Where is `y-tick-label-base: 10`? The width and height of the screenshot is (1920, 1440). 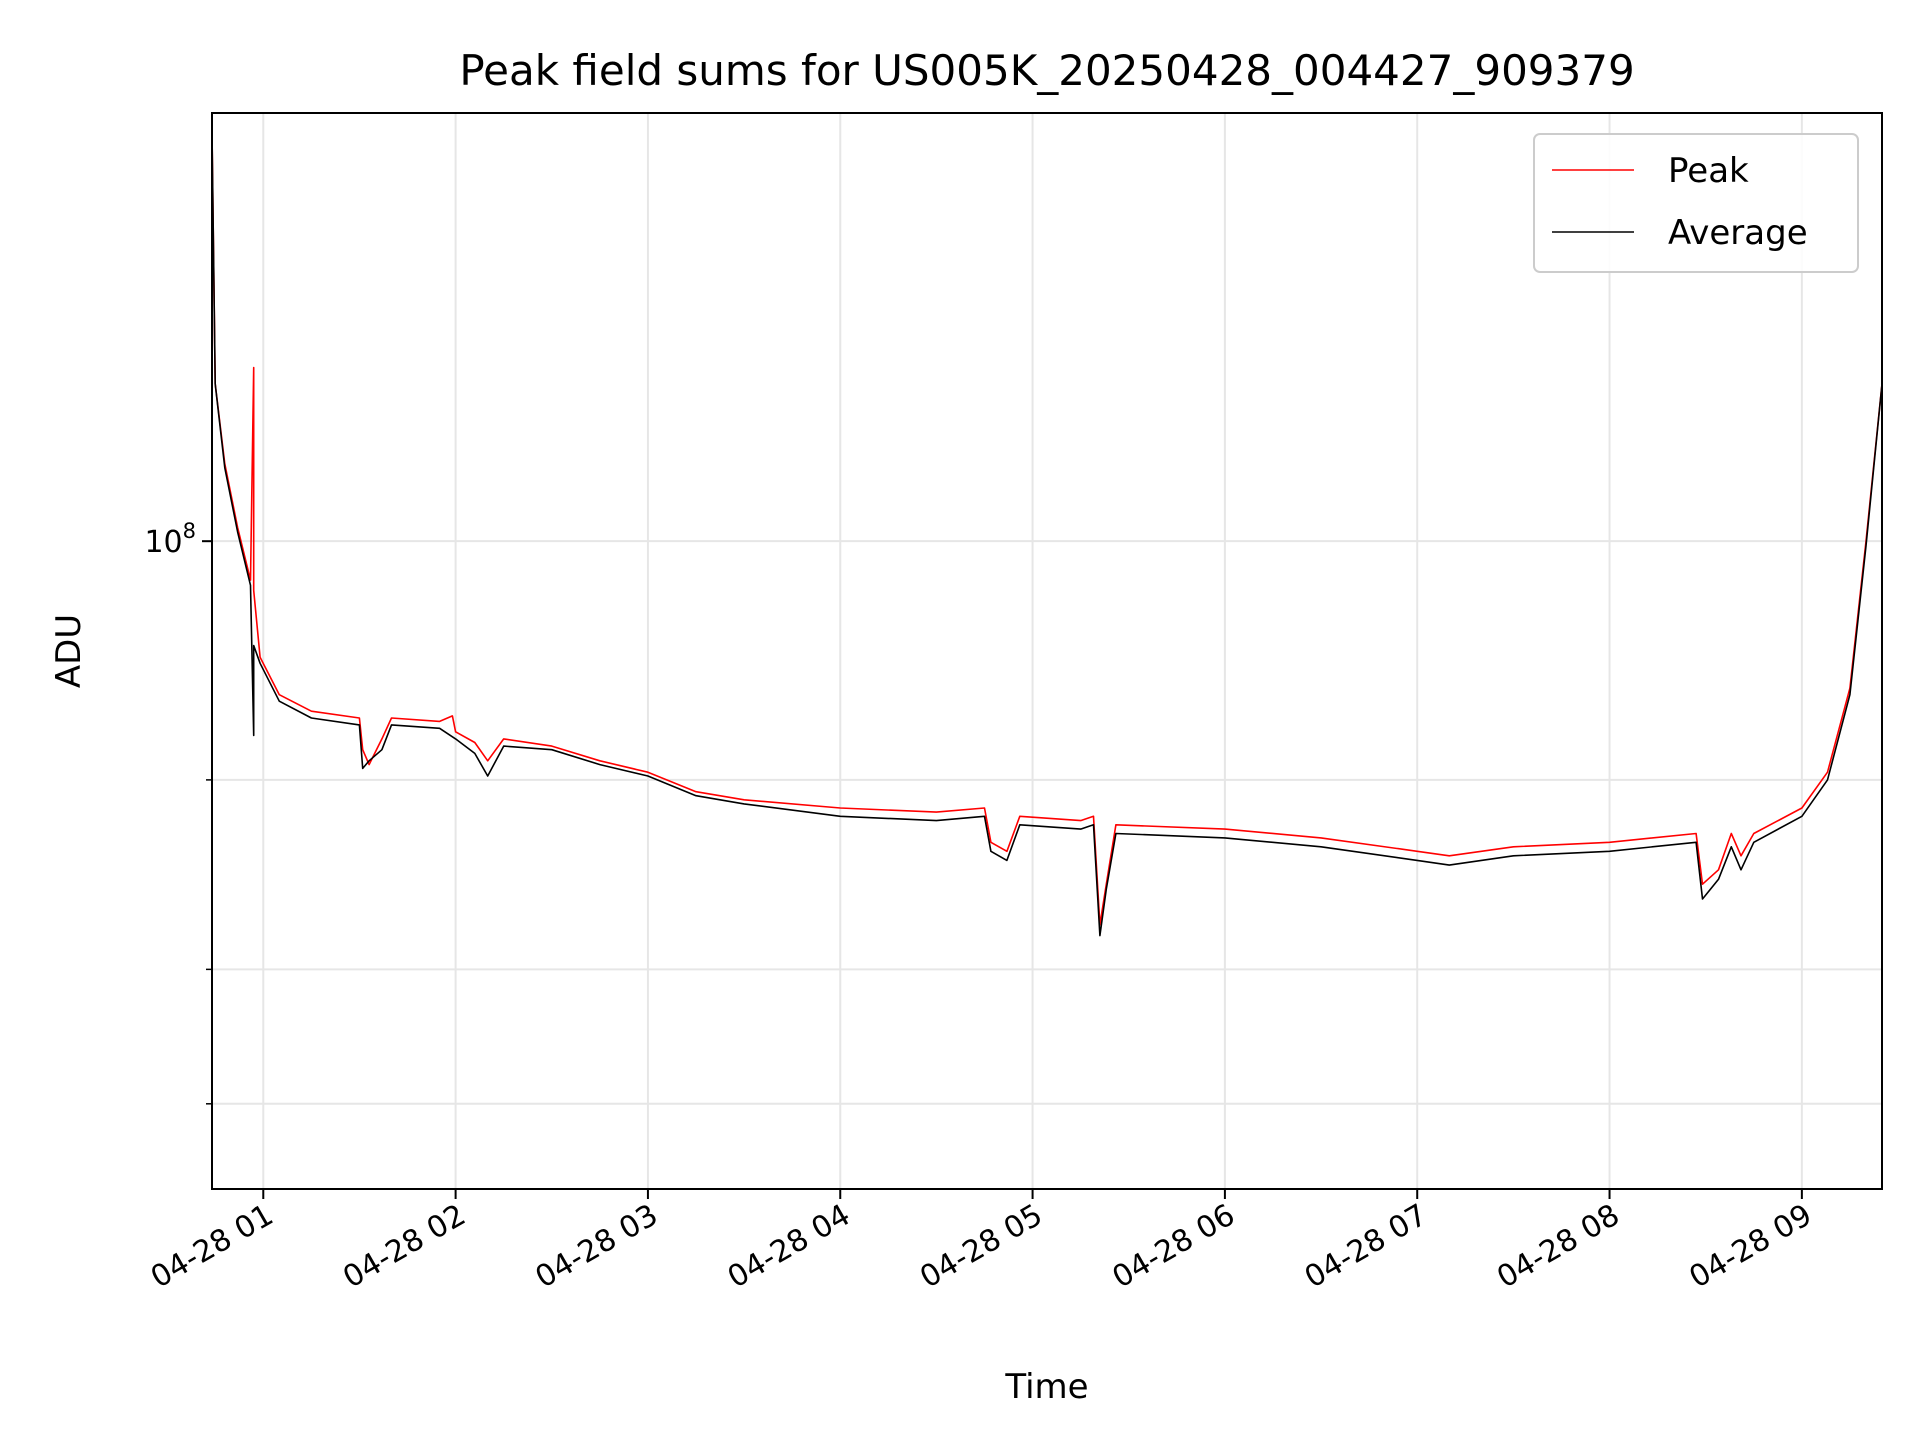 y-tick-label-base: 10 is located at coordinates (163, 542).